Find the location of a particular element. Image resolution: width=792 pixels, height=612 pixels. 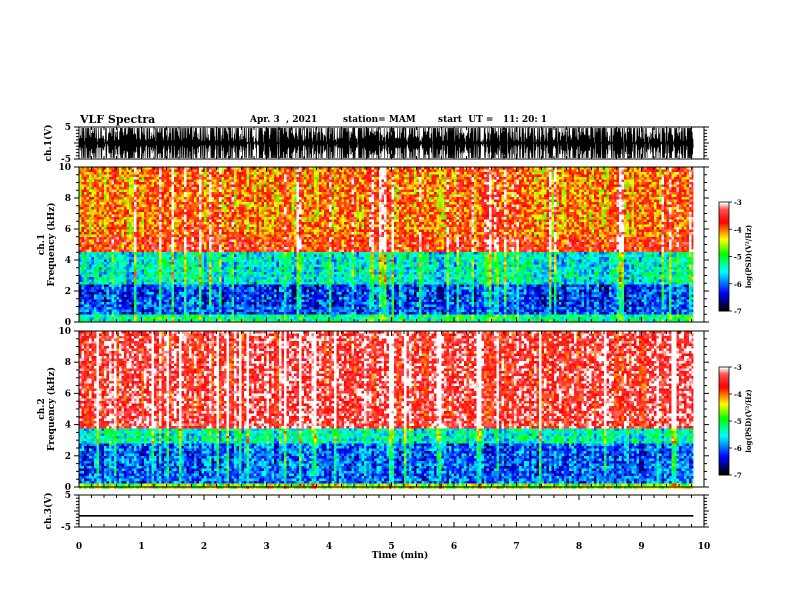

ch1-waveform-panel: 5 -5 ch.1(V) is located at coordinates (376, 144).